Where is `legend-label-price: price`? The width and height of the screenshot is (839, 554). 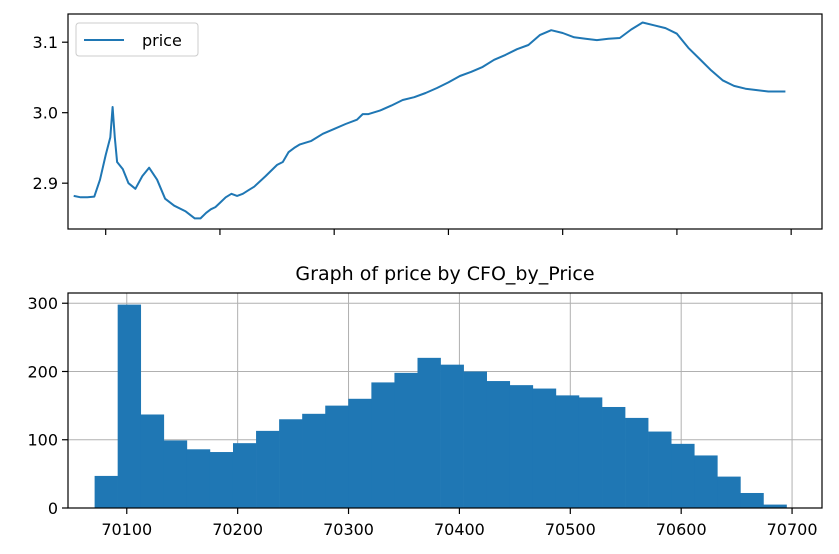
legend-label-price: price is located at coordinates (162, 40).